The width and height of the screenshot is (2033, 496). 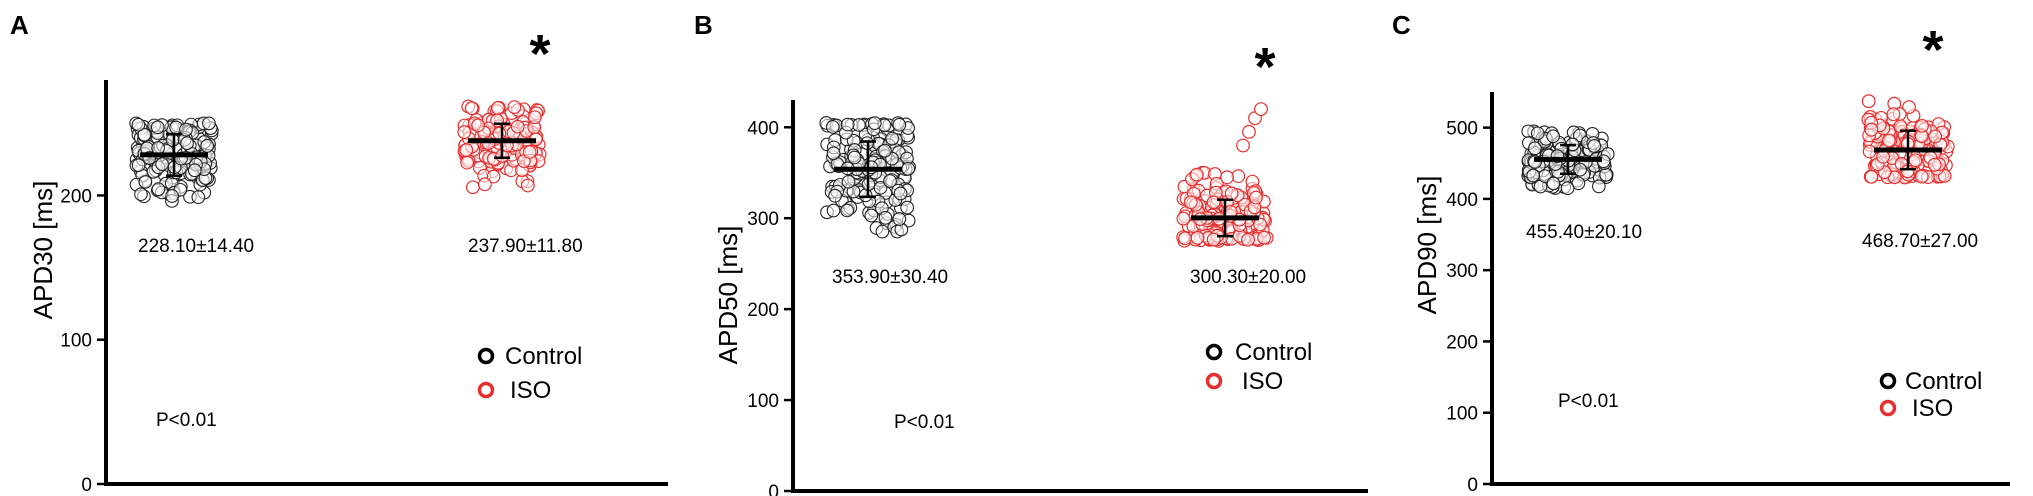 I want to click on panel-b-points, so click(x=1046, y=175).